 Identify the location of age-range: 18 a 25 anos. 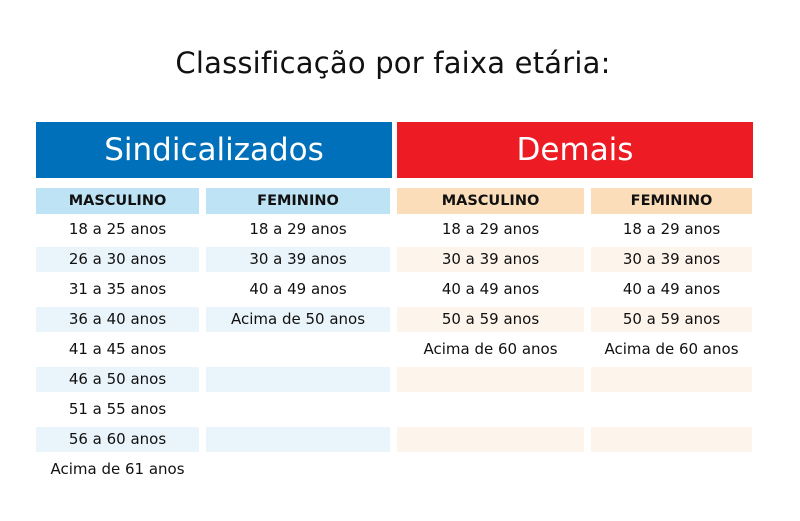
(117, 229).